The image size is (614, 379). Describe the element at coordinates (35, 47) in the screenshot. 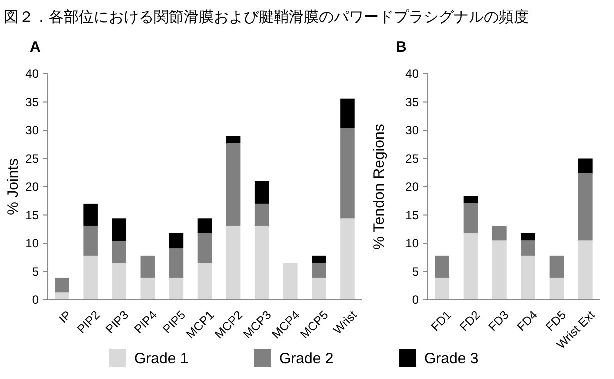

I see `chart-subtitle: A` at that location.